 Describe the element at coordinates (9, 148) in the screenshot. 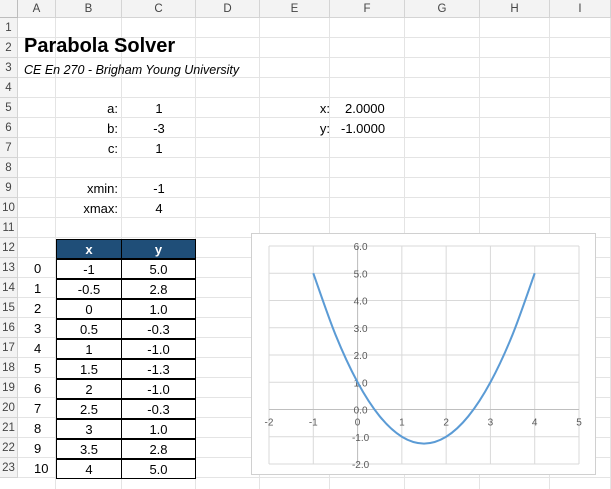

I see `row-header-7: 7` at that location.